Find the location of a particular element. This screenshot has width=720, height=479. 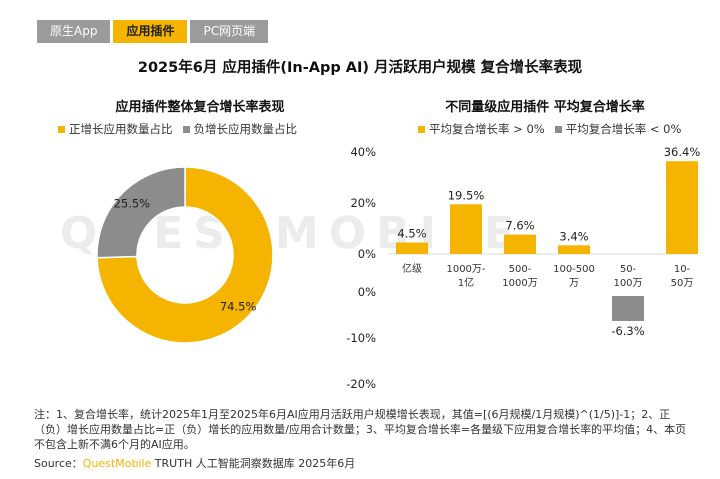

donut-slice-label: 74.5% is located at coordinates (238, 306).